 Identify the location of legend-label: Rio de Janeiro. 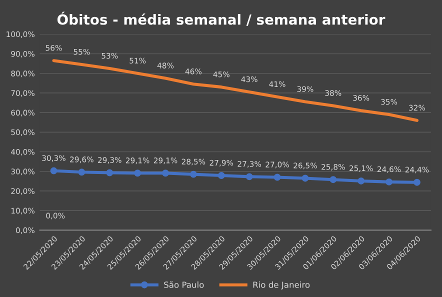
(281, 285).